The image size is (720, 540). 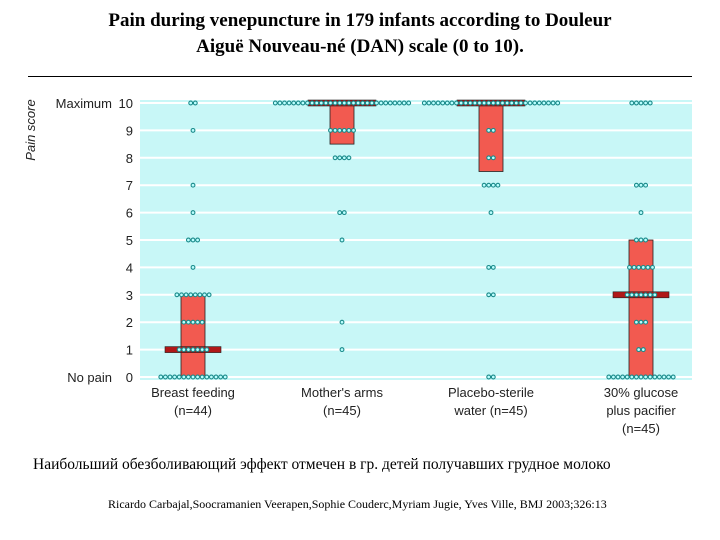 What do you see at coordinates (193, 259) in the screenshot?
I see `group-0: Breast feeding (n=44)` at bounding box center [193, 259].